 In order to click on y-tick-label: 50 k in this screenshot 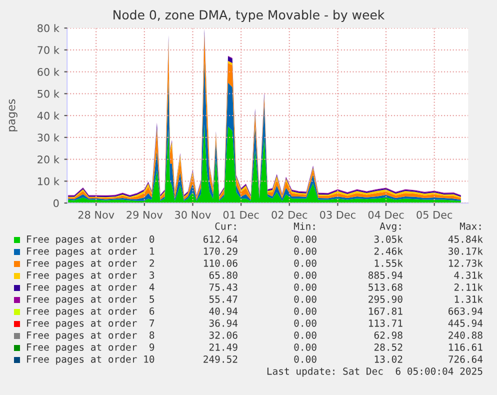, I will do `click(49, 94)`.